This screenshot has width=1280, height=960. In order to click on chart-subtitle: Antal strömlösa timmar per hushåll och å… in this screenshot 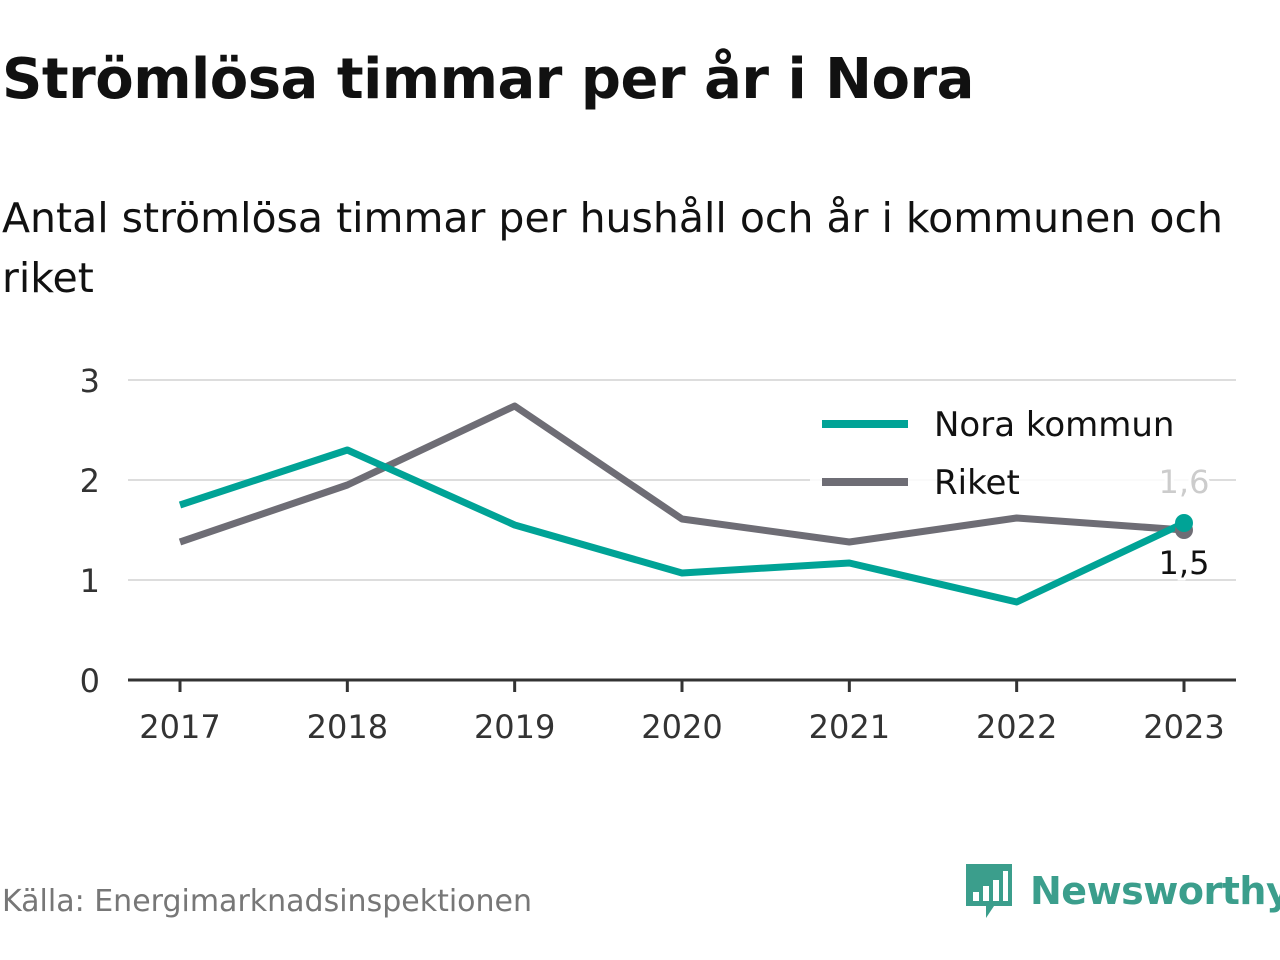, I will do `click(612, 248)`.